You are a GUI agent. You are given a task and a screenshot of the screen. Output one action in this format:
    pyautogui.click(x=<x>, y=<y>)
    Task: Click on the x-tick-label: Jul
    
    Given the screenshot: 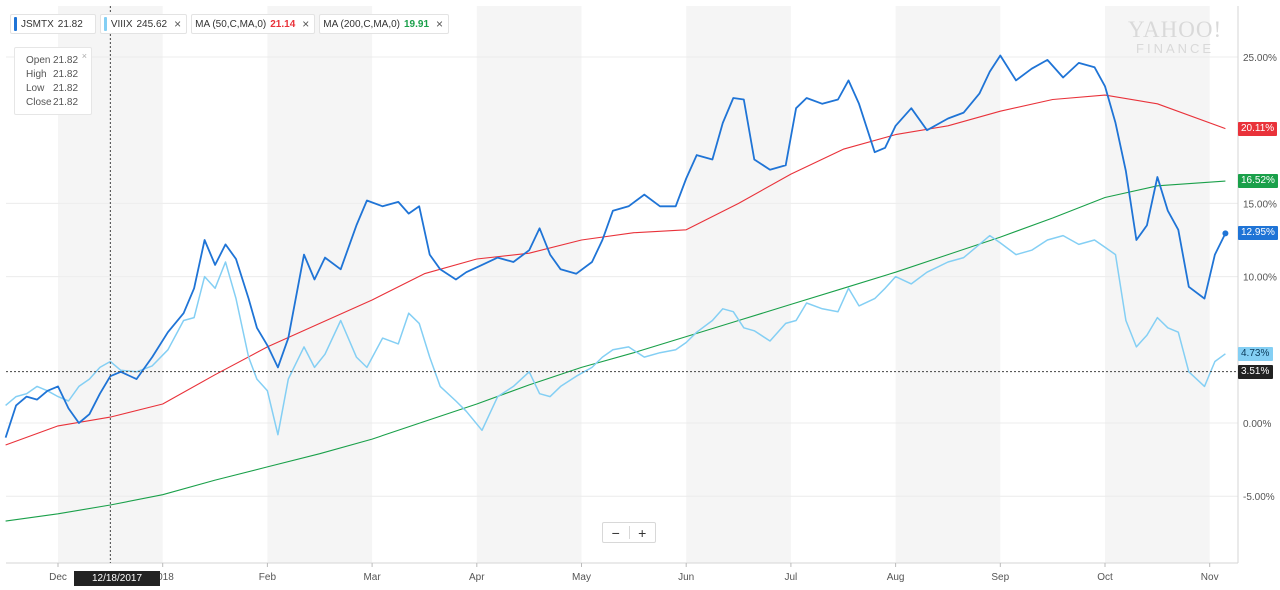 What is the action you would take?
    pyautogui.click(x=791, y=577)
    